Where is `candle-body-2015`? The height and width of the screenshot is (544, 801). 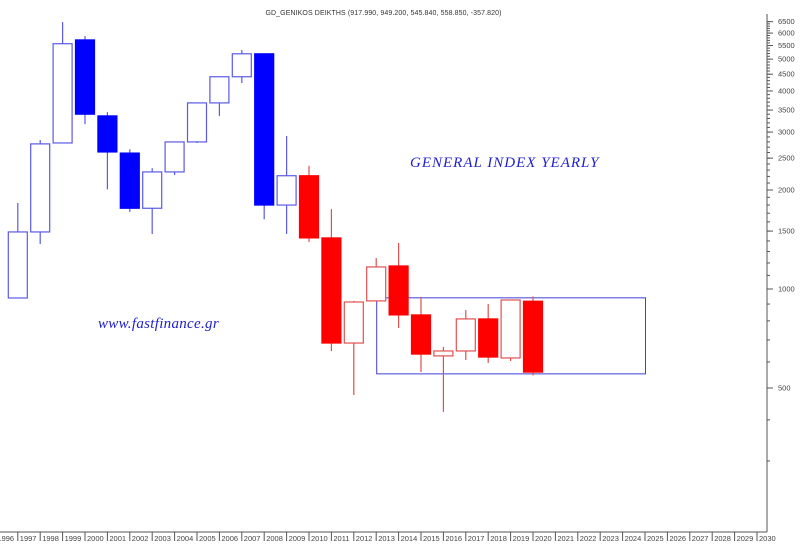
candle-body-2015 is located at coordinates (421, 334).